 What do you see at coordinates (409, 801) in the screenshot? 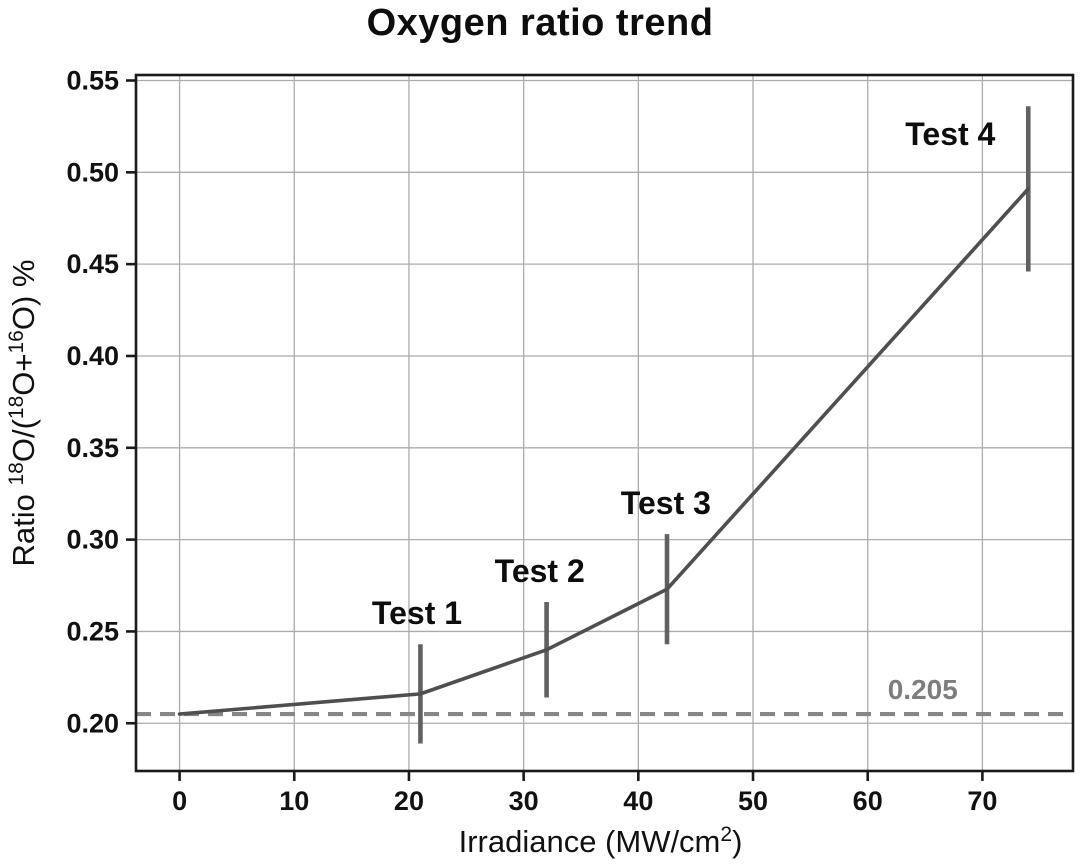
I see `x-tick-label: 20` at bounding box center [409, 801].